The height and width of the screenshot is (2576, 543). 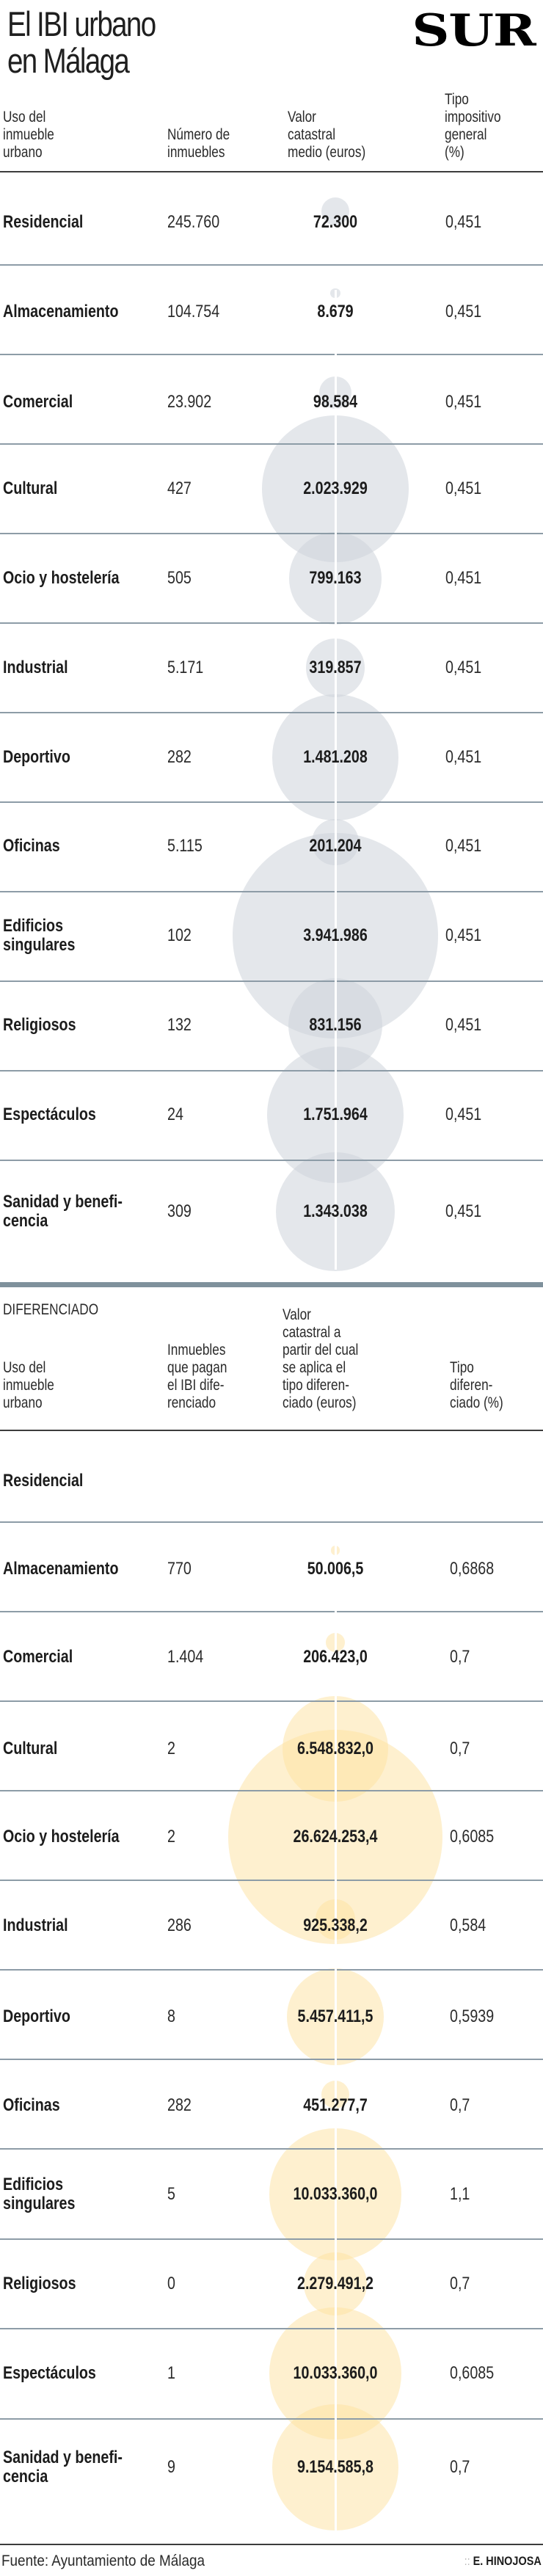 I want to click on sur-logo: SUR, so click(x=474, y=31).